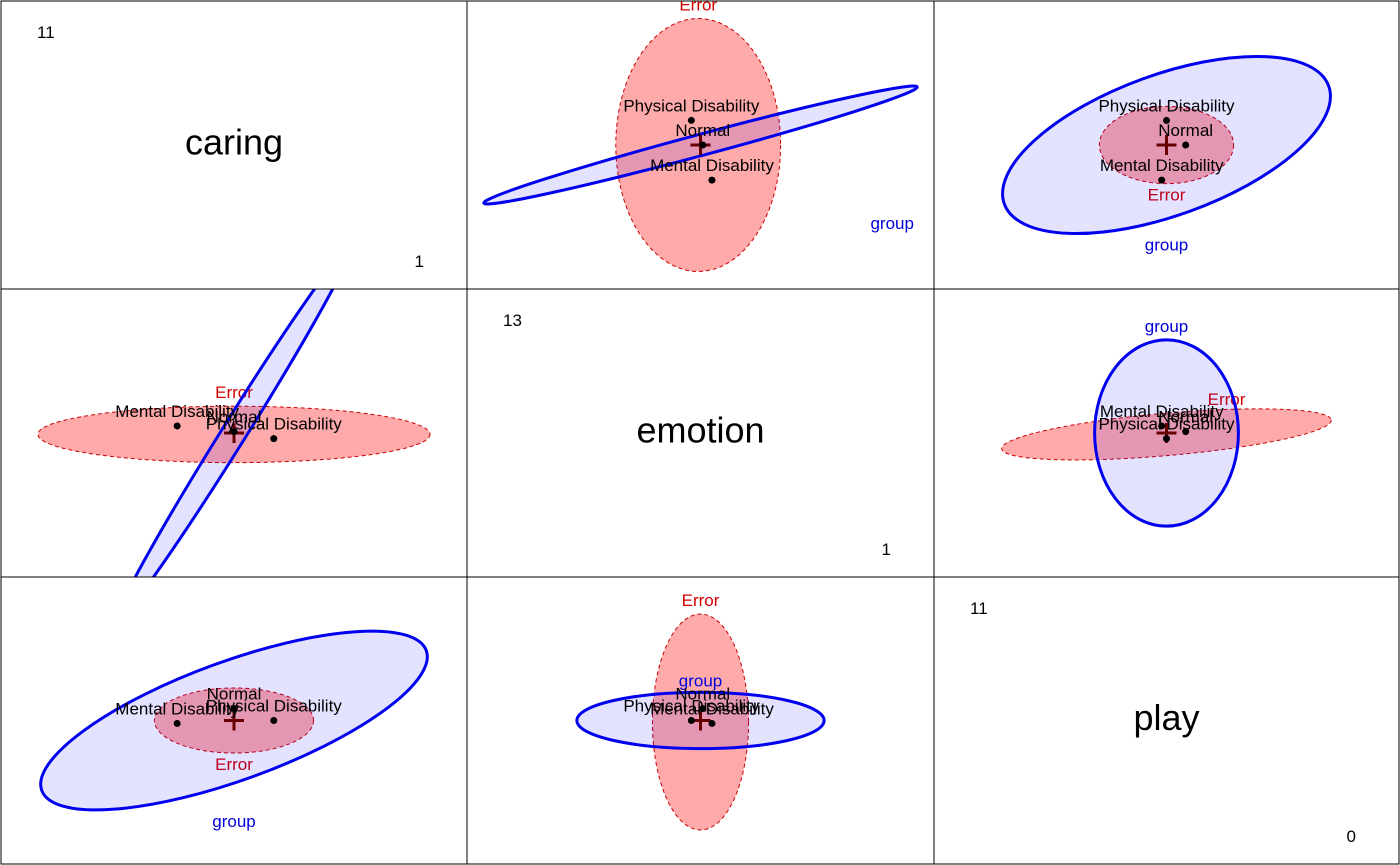 The width and height of the screenshot is (1400, 865). What do you see at coordinates (1351, 836) in the screenshot?
I see `variable-min-play: 0` at bounding box center [1351, 836].